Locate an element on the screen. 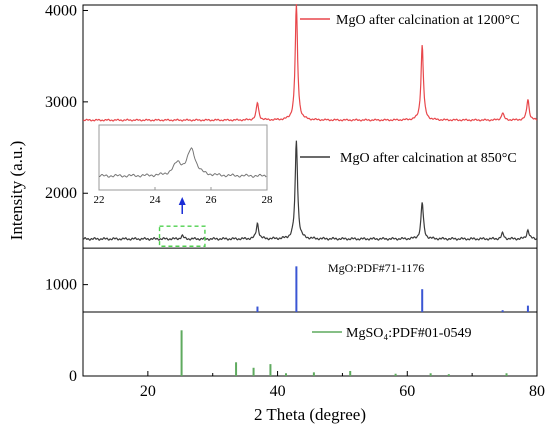  y-tick-label-3: 3000 is located at coordinates (61, 102).